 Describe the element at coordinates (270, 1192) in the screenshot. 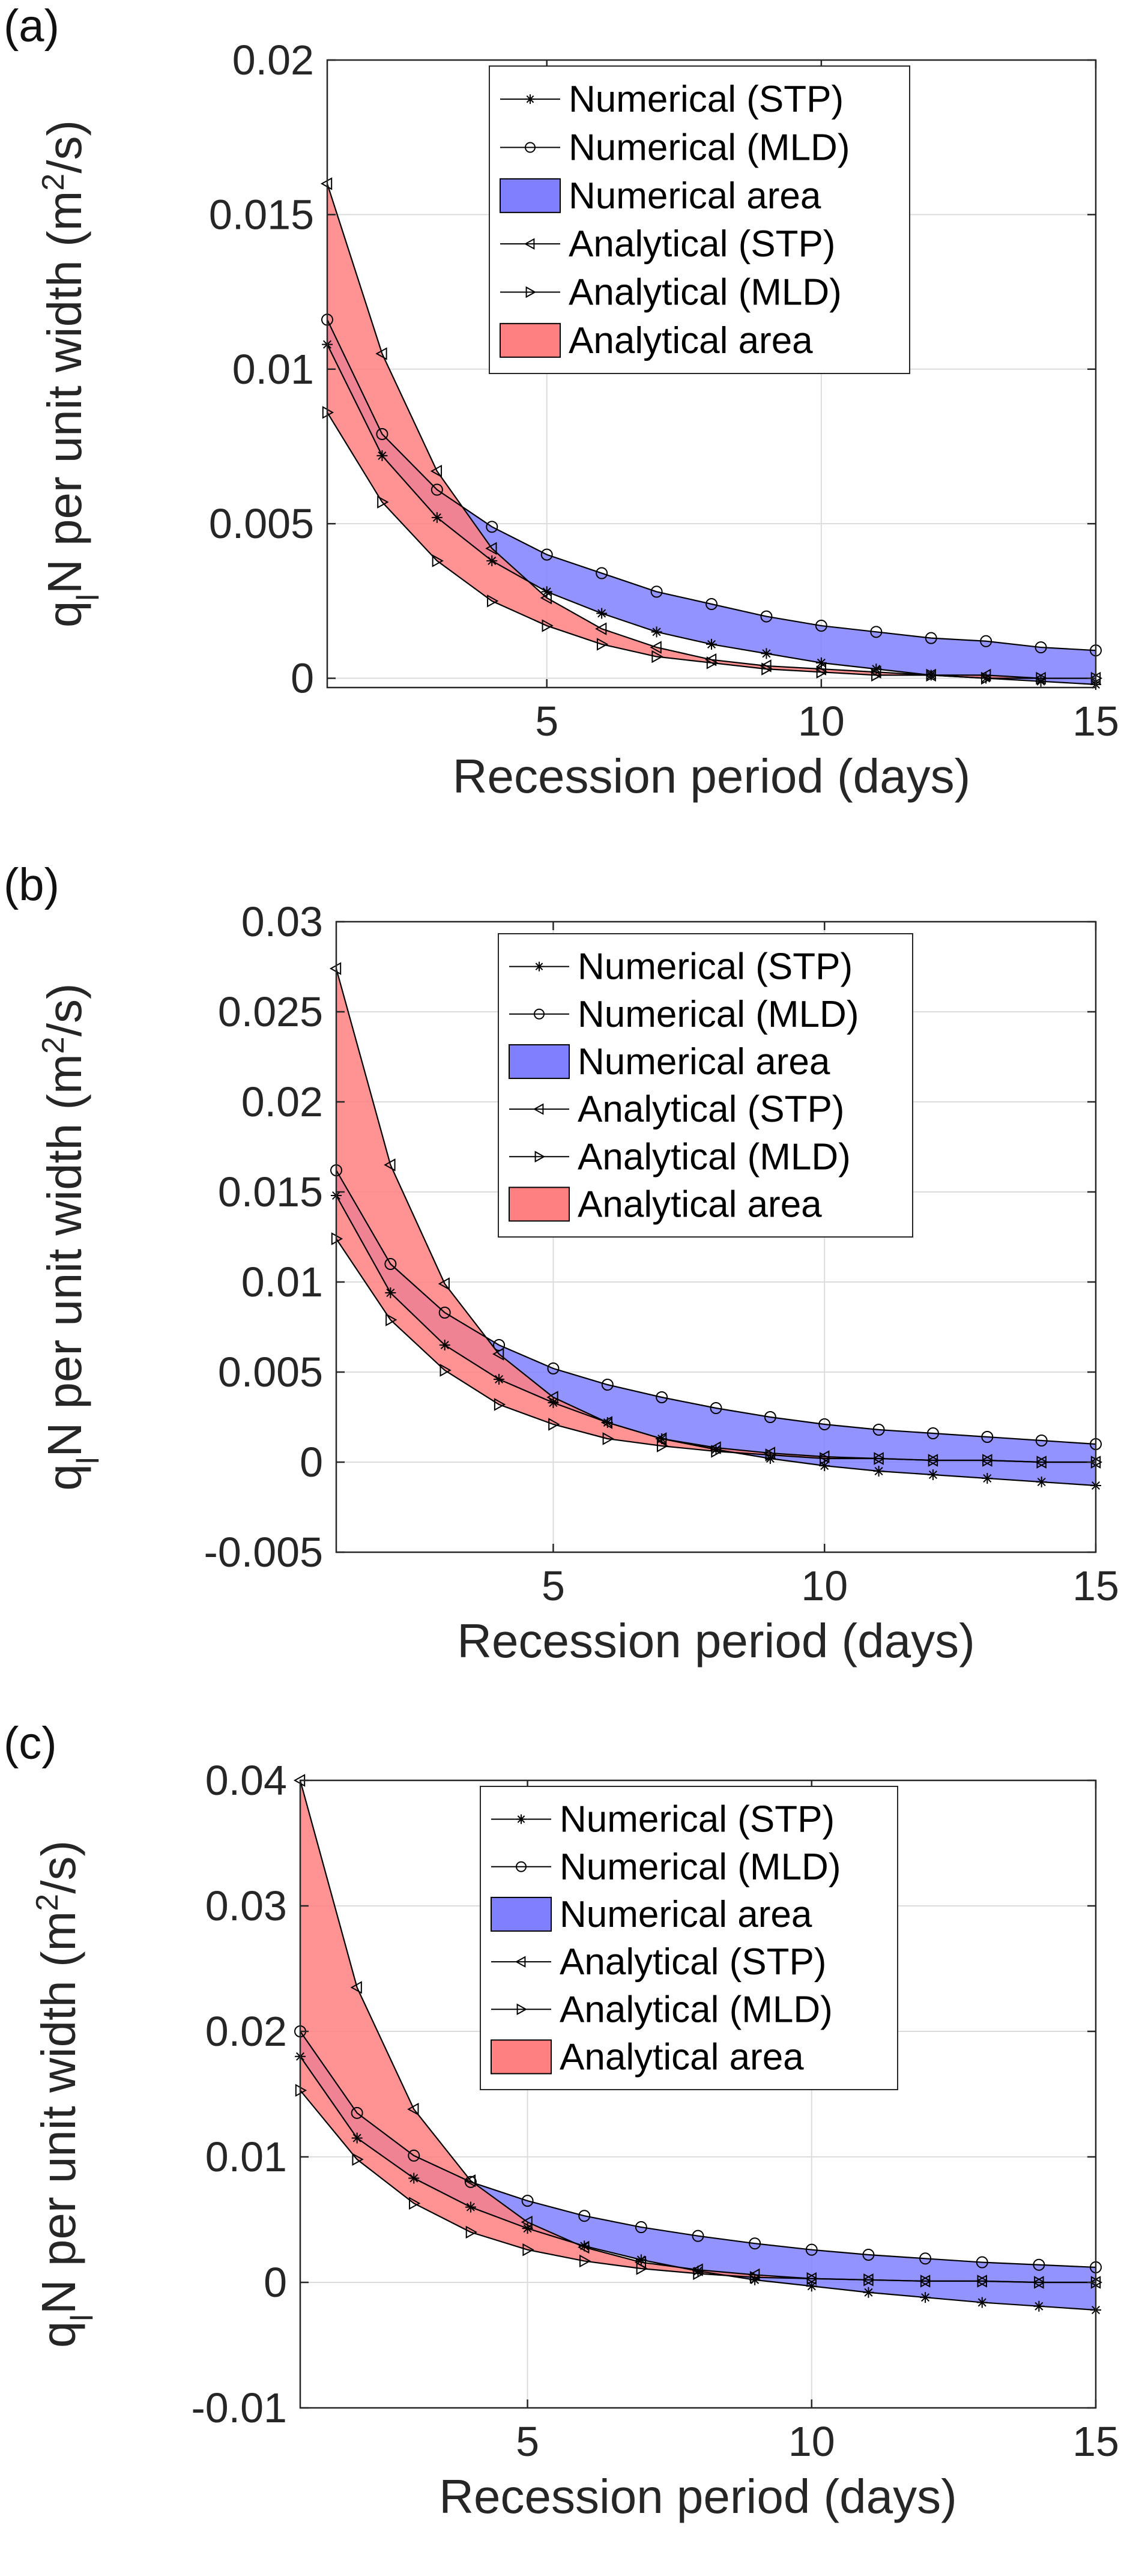

I see `y-tick-label: 0.015` at that location.